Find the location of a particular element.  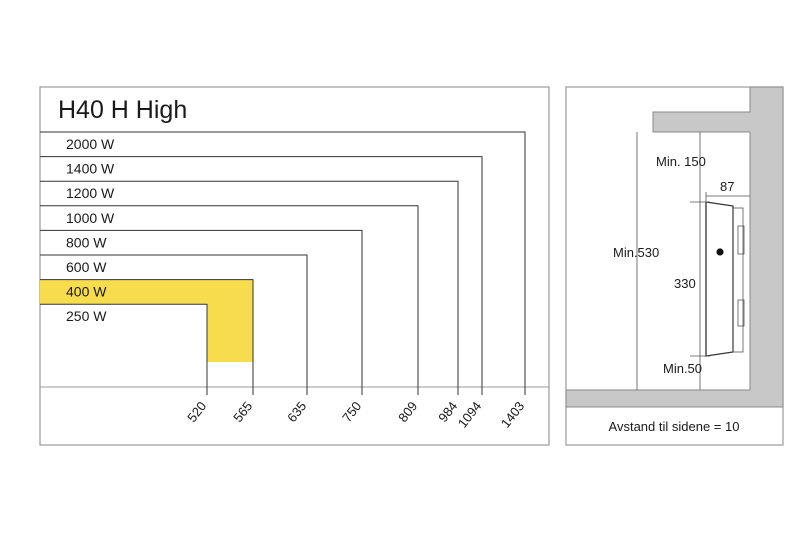

heater-body is located at coordinates (719, 279).